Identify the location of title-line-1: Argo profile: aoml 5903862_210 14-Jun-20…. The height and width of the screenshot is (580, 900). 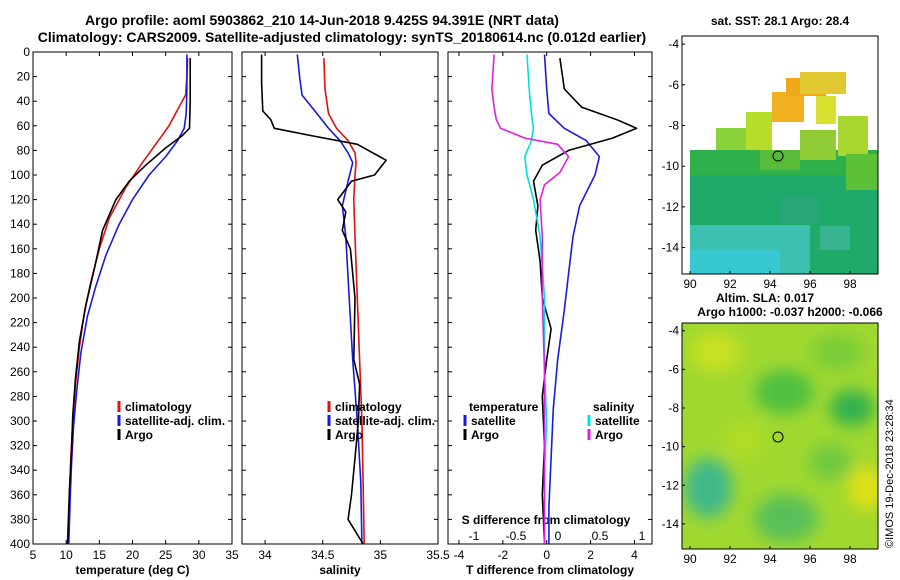
(322, 20).